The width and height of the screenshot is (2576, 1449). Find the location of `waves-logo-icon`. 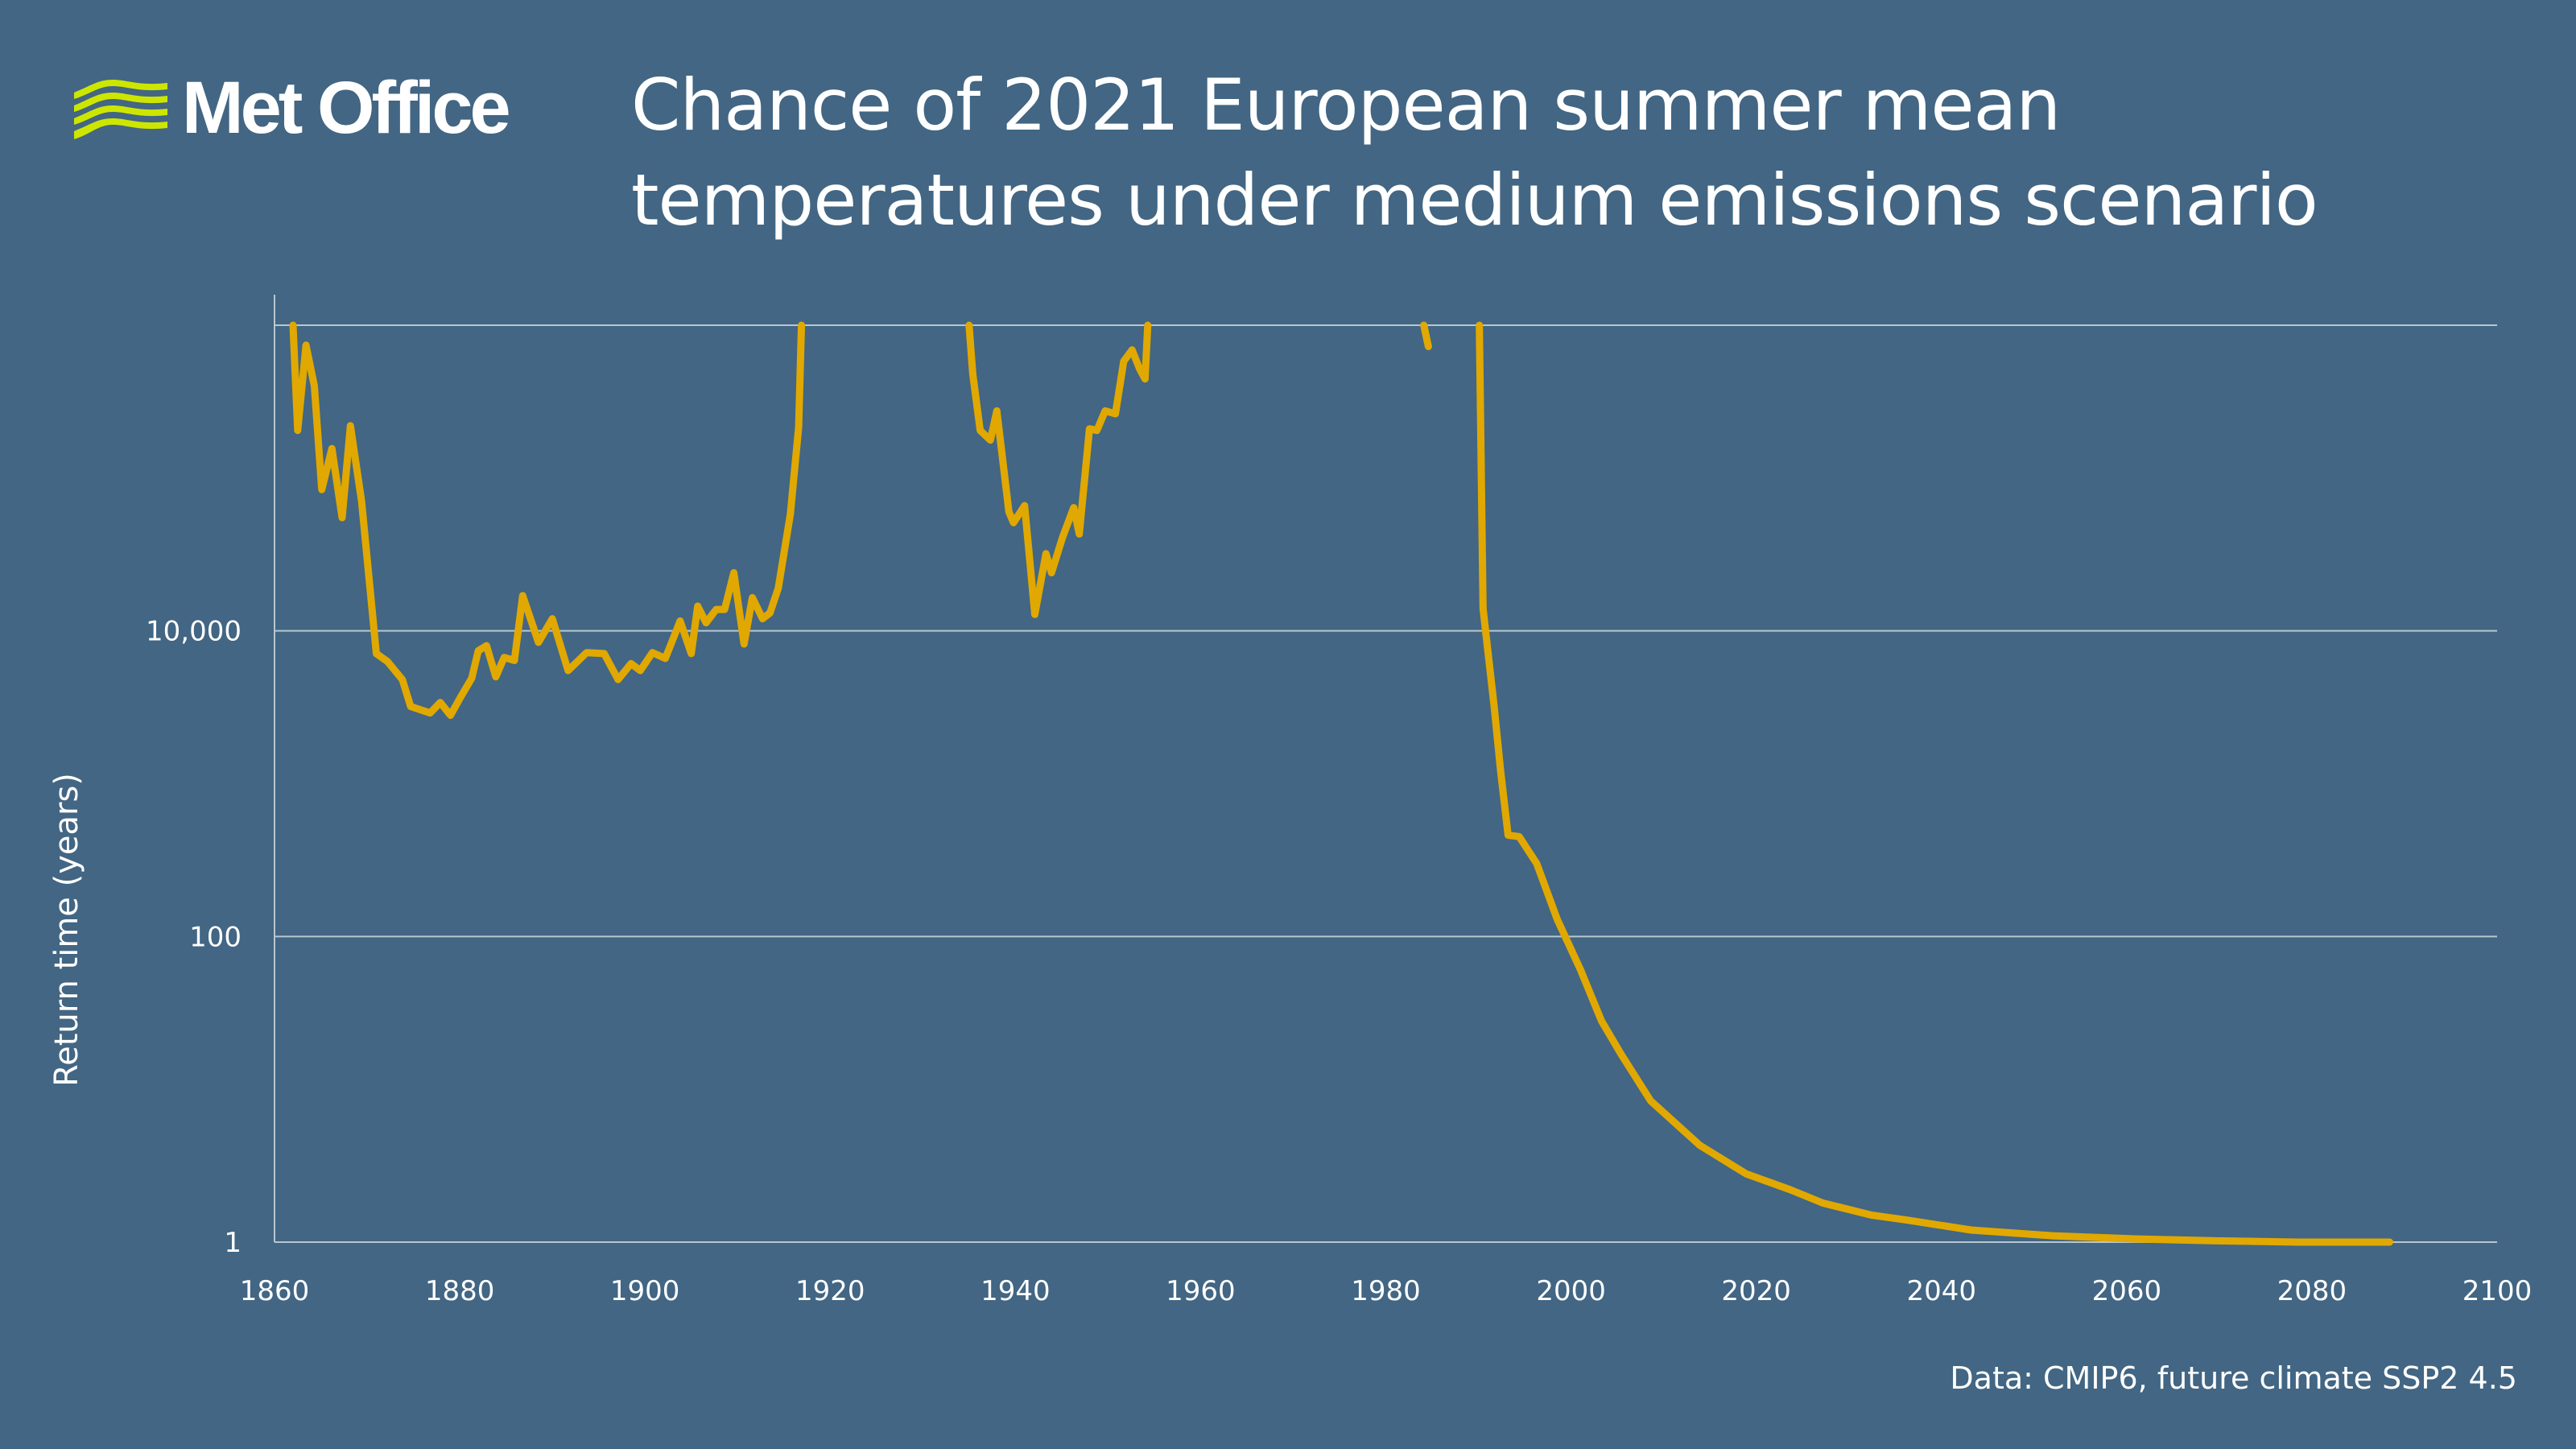

waves-logo-icon is located at coordinates (121, 109).